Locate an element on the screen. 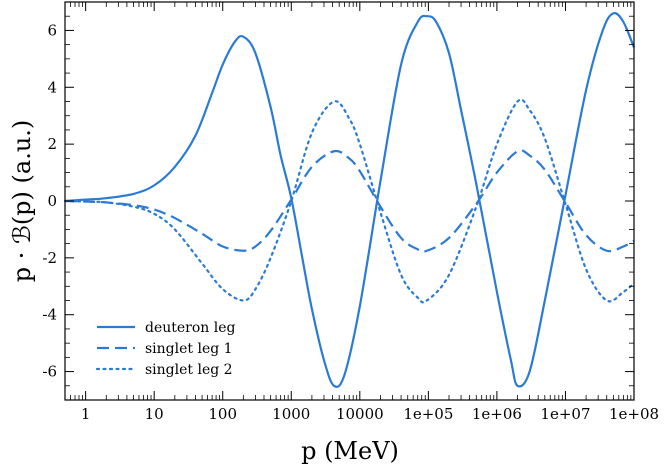 This screenshot has width=664, height=467. y-axis-label: p · ℬ(p) (a.u.) is located at coordinates (22, 201).